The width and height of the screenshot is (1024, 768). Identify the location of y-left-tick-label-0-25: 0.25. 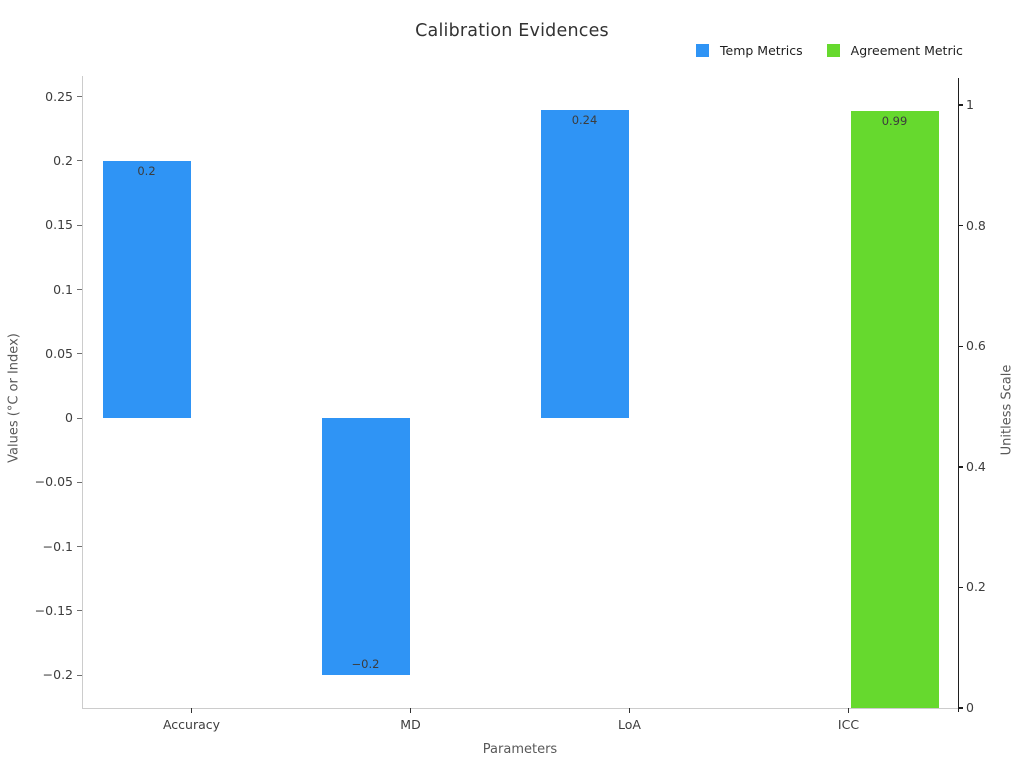
(59, 96).